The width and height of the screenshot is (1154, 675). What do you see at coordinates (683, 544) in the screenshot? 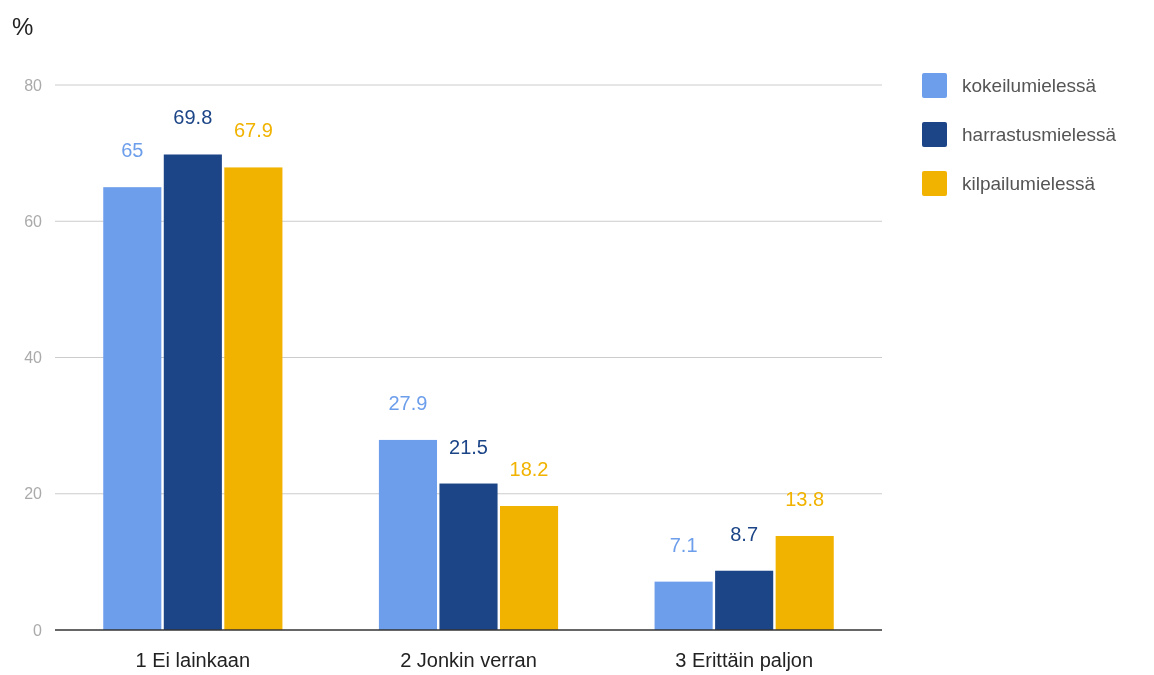
I see `data-label: 7.1` at bounding box center [683, 544].